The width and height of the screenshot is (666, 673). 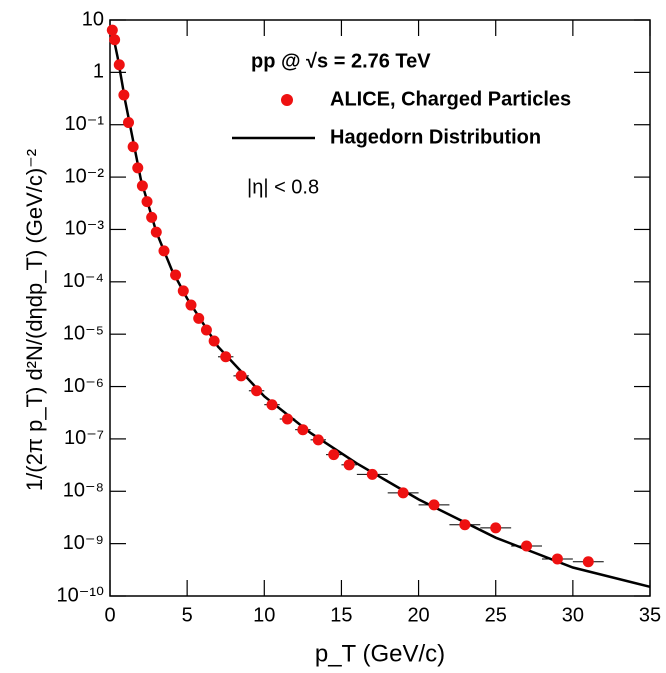 I want to click on y-tick-label: 10⁻⁹, so click(x=83, y=543).